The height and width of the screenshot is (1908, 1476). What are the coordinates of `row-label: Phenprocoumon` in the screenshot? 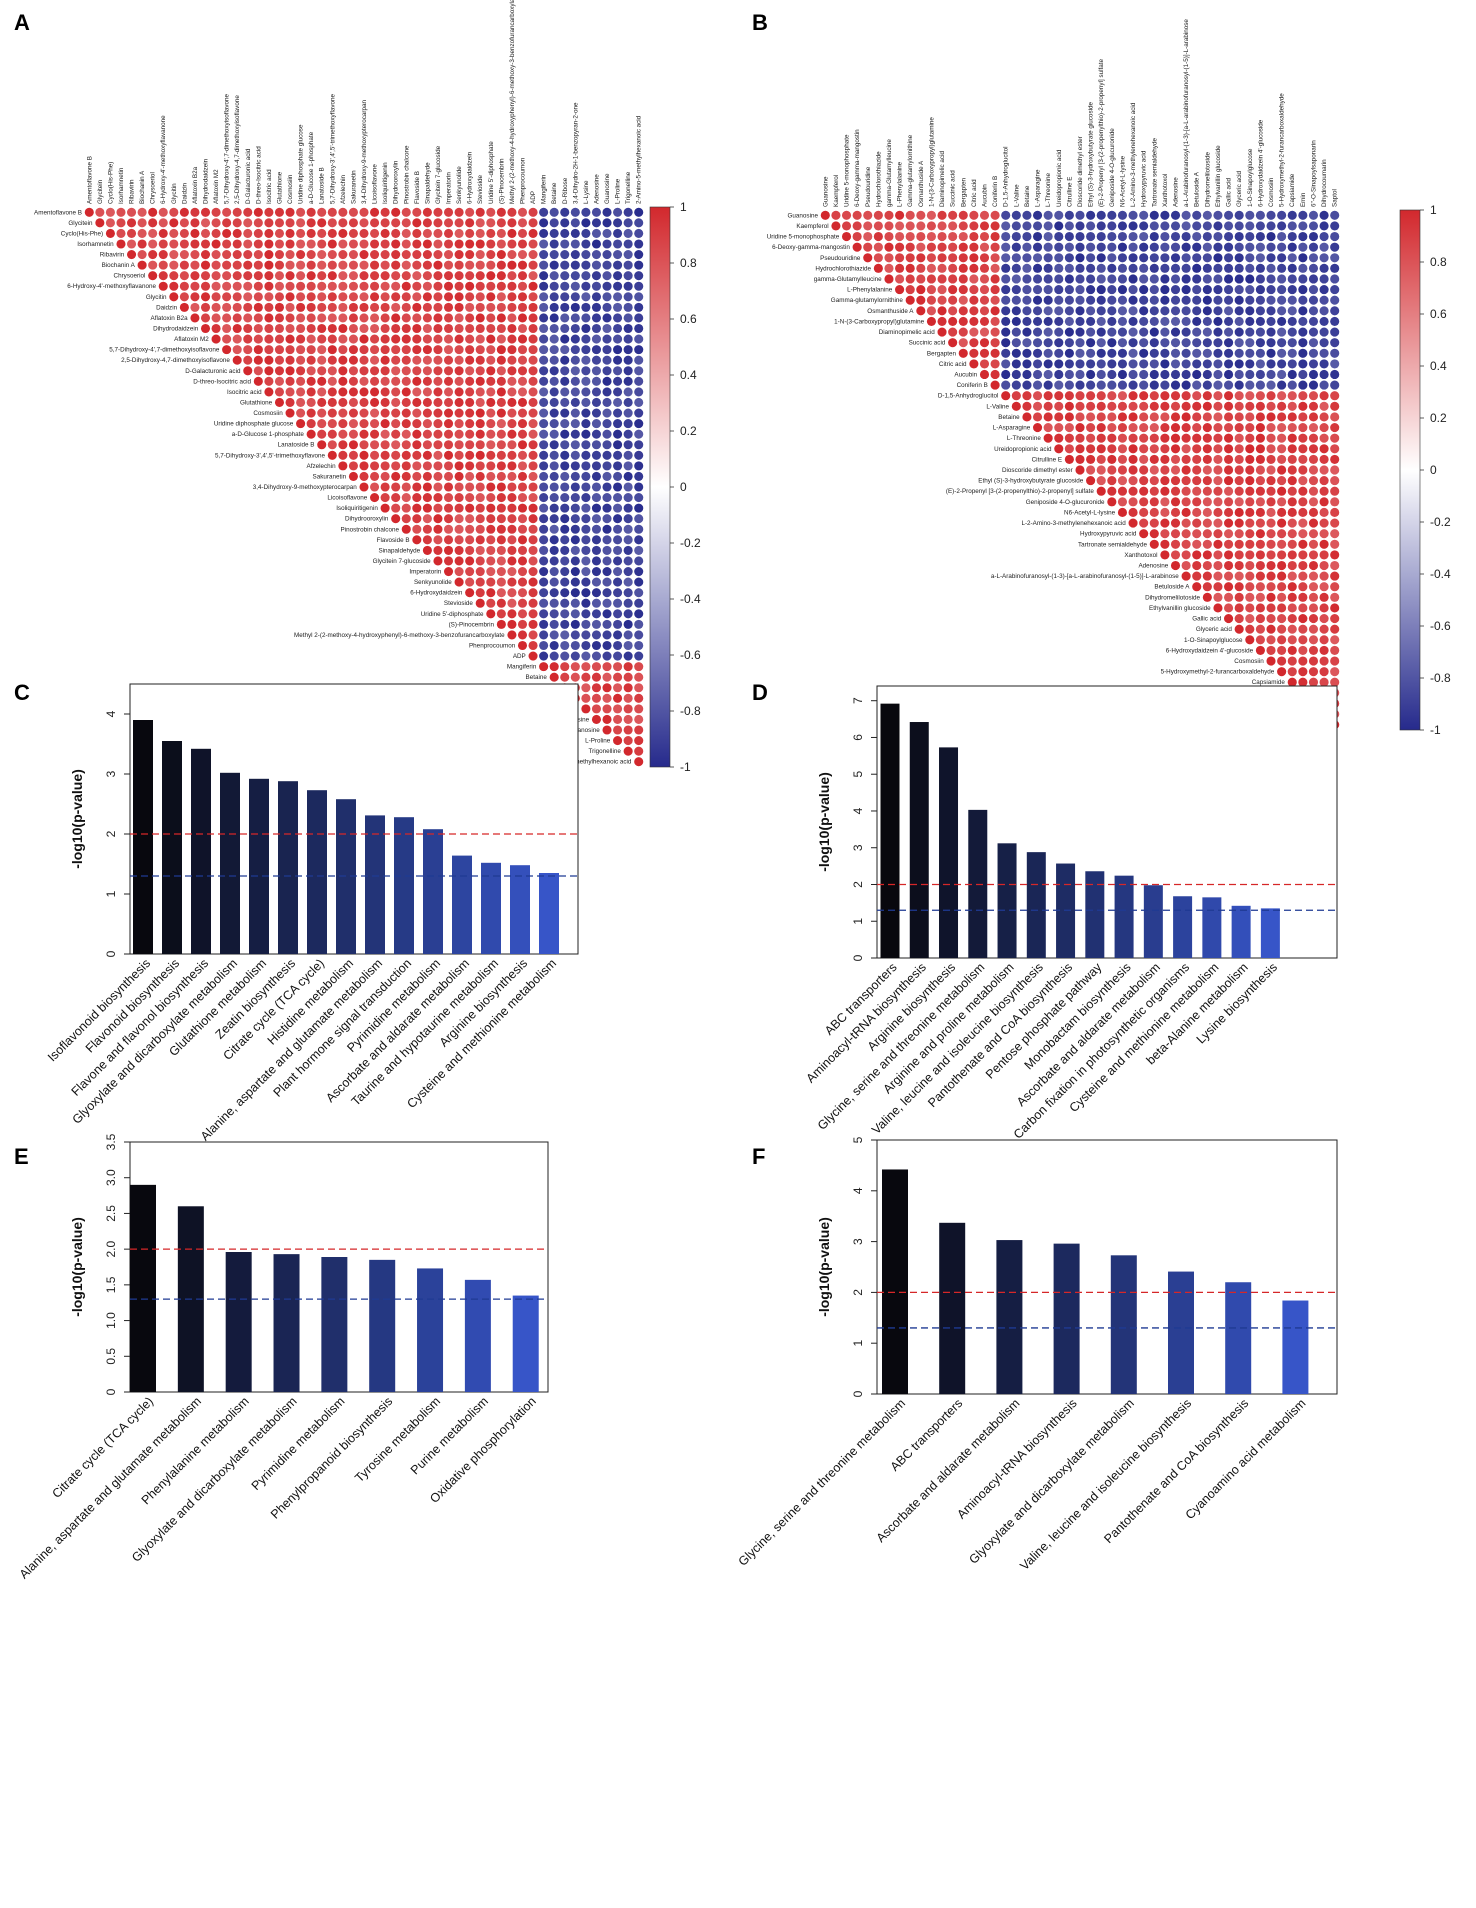 It's located at (492, 645).